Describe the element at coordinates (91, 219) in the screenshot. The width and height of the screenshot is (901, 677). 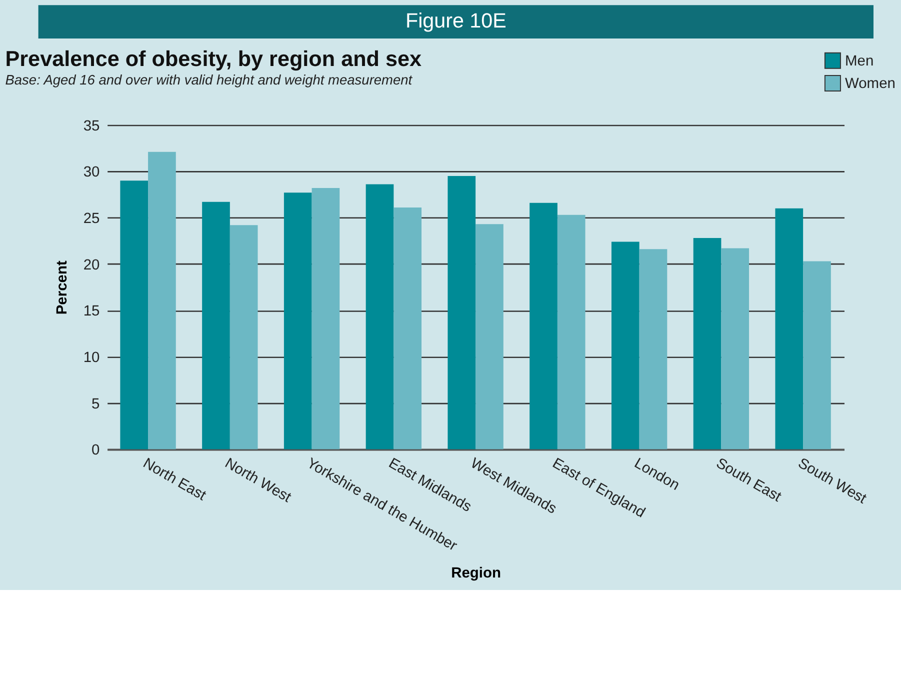
I see `y-tick-label: 25` at that location.